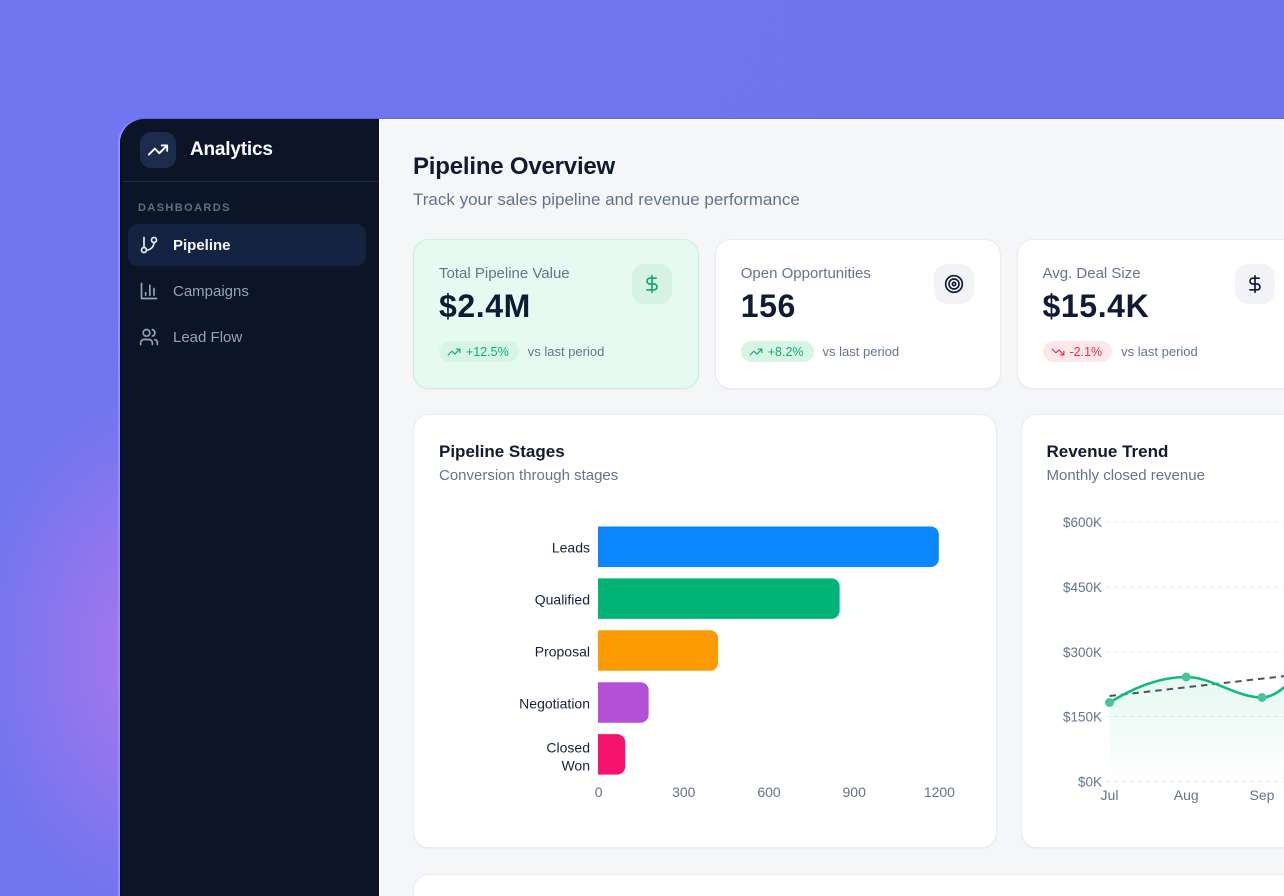 The height and width of the screenshot is (896, 1284). I want to click on svg-text: $300K, so click(1081, 652).